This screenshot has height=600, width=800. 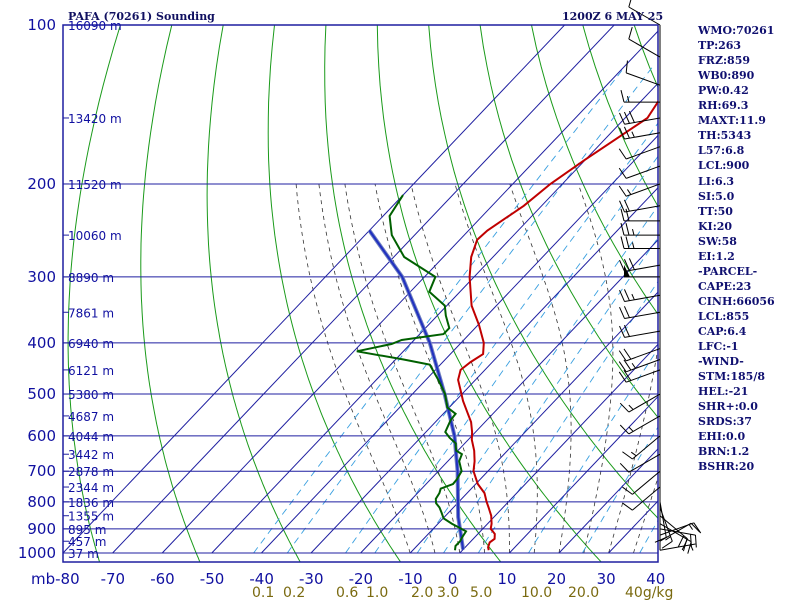 I want to click on height-label: 5380 m, so click(x=91, y=395).